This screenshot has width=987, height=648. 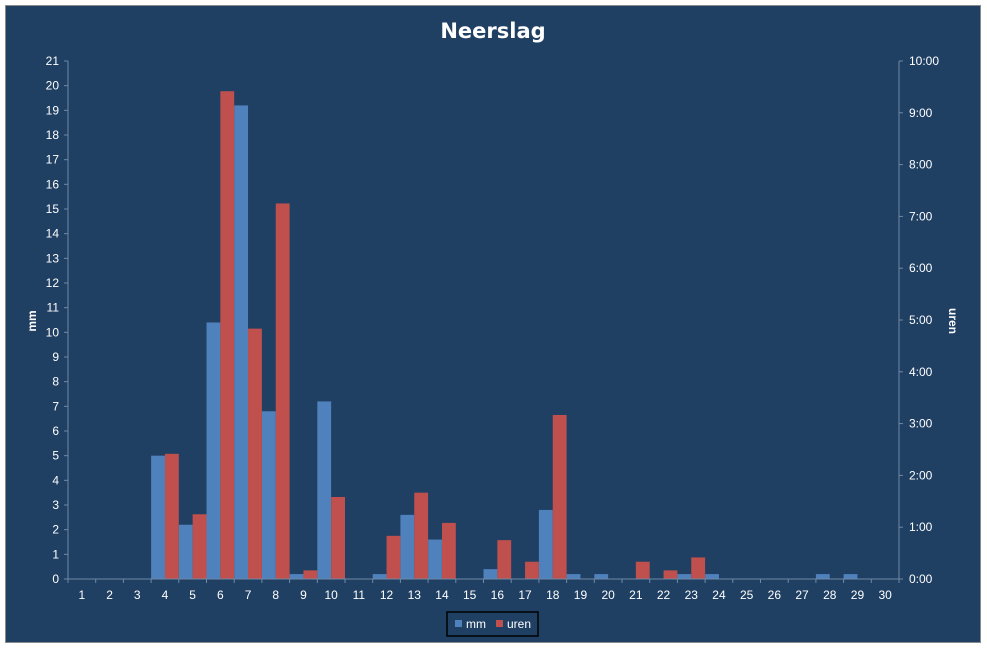 I want to click on x-tick-label: 30, so click(x=885, y=595).